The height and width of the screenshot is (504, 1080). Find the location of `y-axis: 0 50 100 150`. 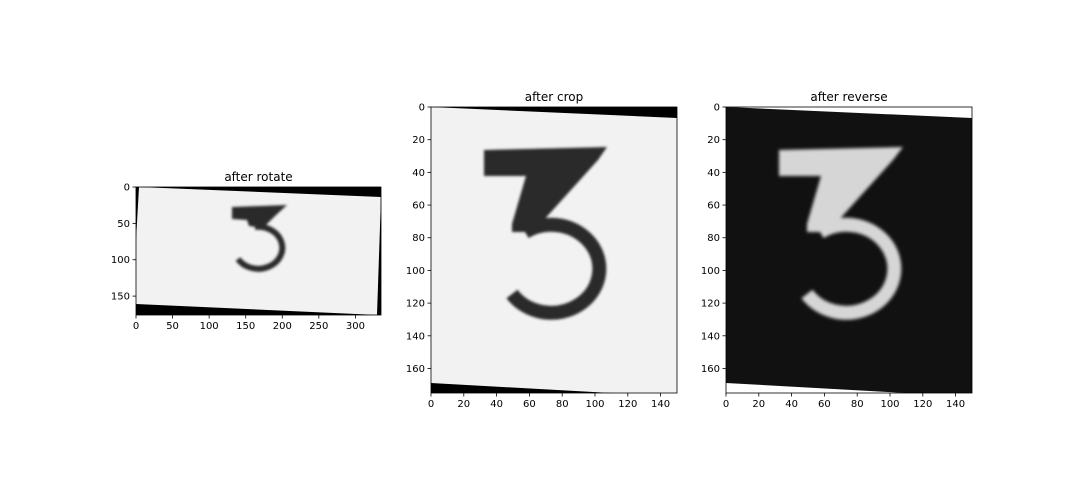

y-axis: 0 50 100 150 is located at coordinates (123, 243).